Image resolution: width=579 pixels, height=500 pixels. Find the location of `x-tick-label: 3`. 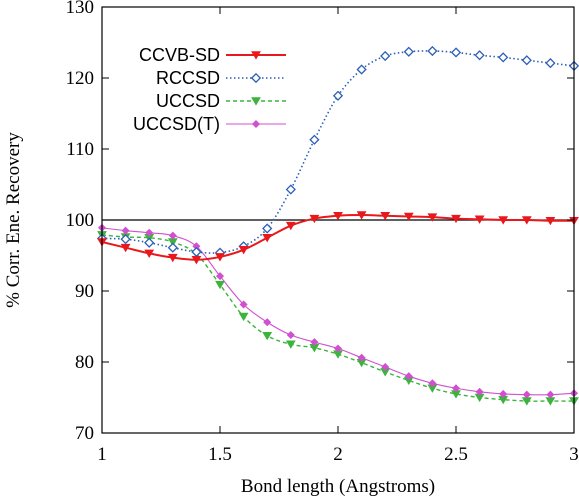

x-tick-label: 3 is located at coordinates (574, 454).